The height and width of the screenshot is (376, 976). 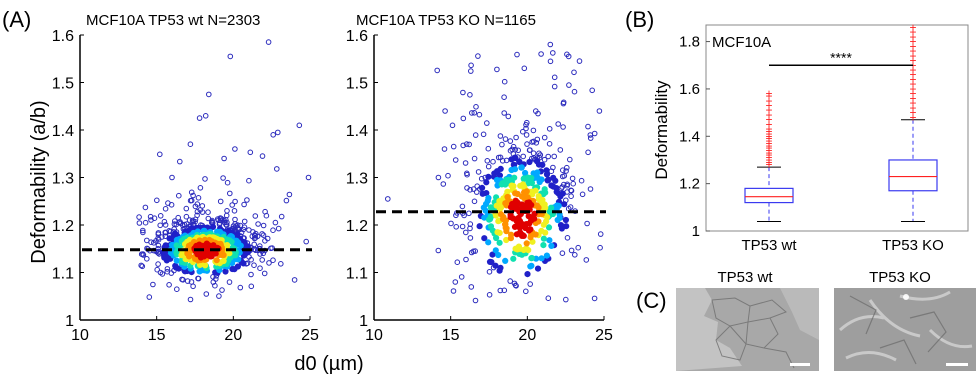 What do you see at coordinates (63, 179) in the screenshot?
I see `scatter-wt-y-tick-label: 1.3` at bounding box center [63, 179].